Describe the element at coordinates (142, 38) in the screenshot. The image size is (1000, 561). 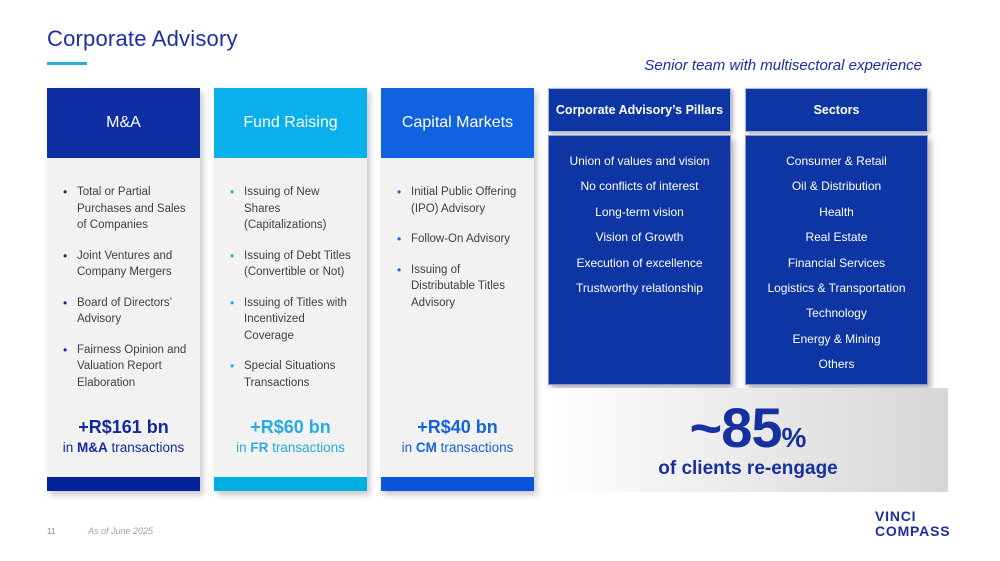
I see `page-title: Corporate Advisory` at that location.